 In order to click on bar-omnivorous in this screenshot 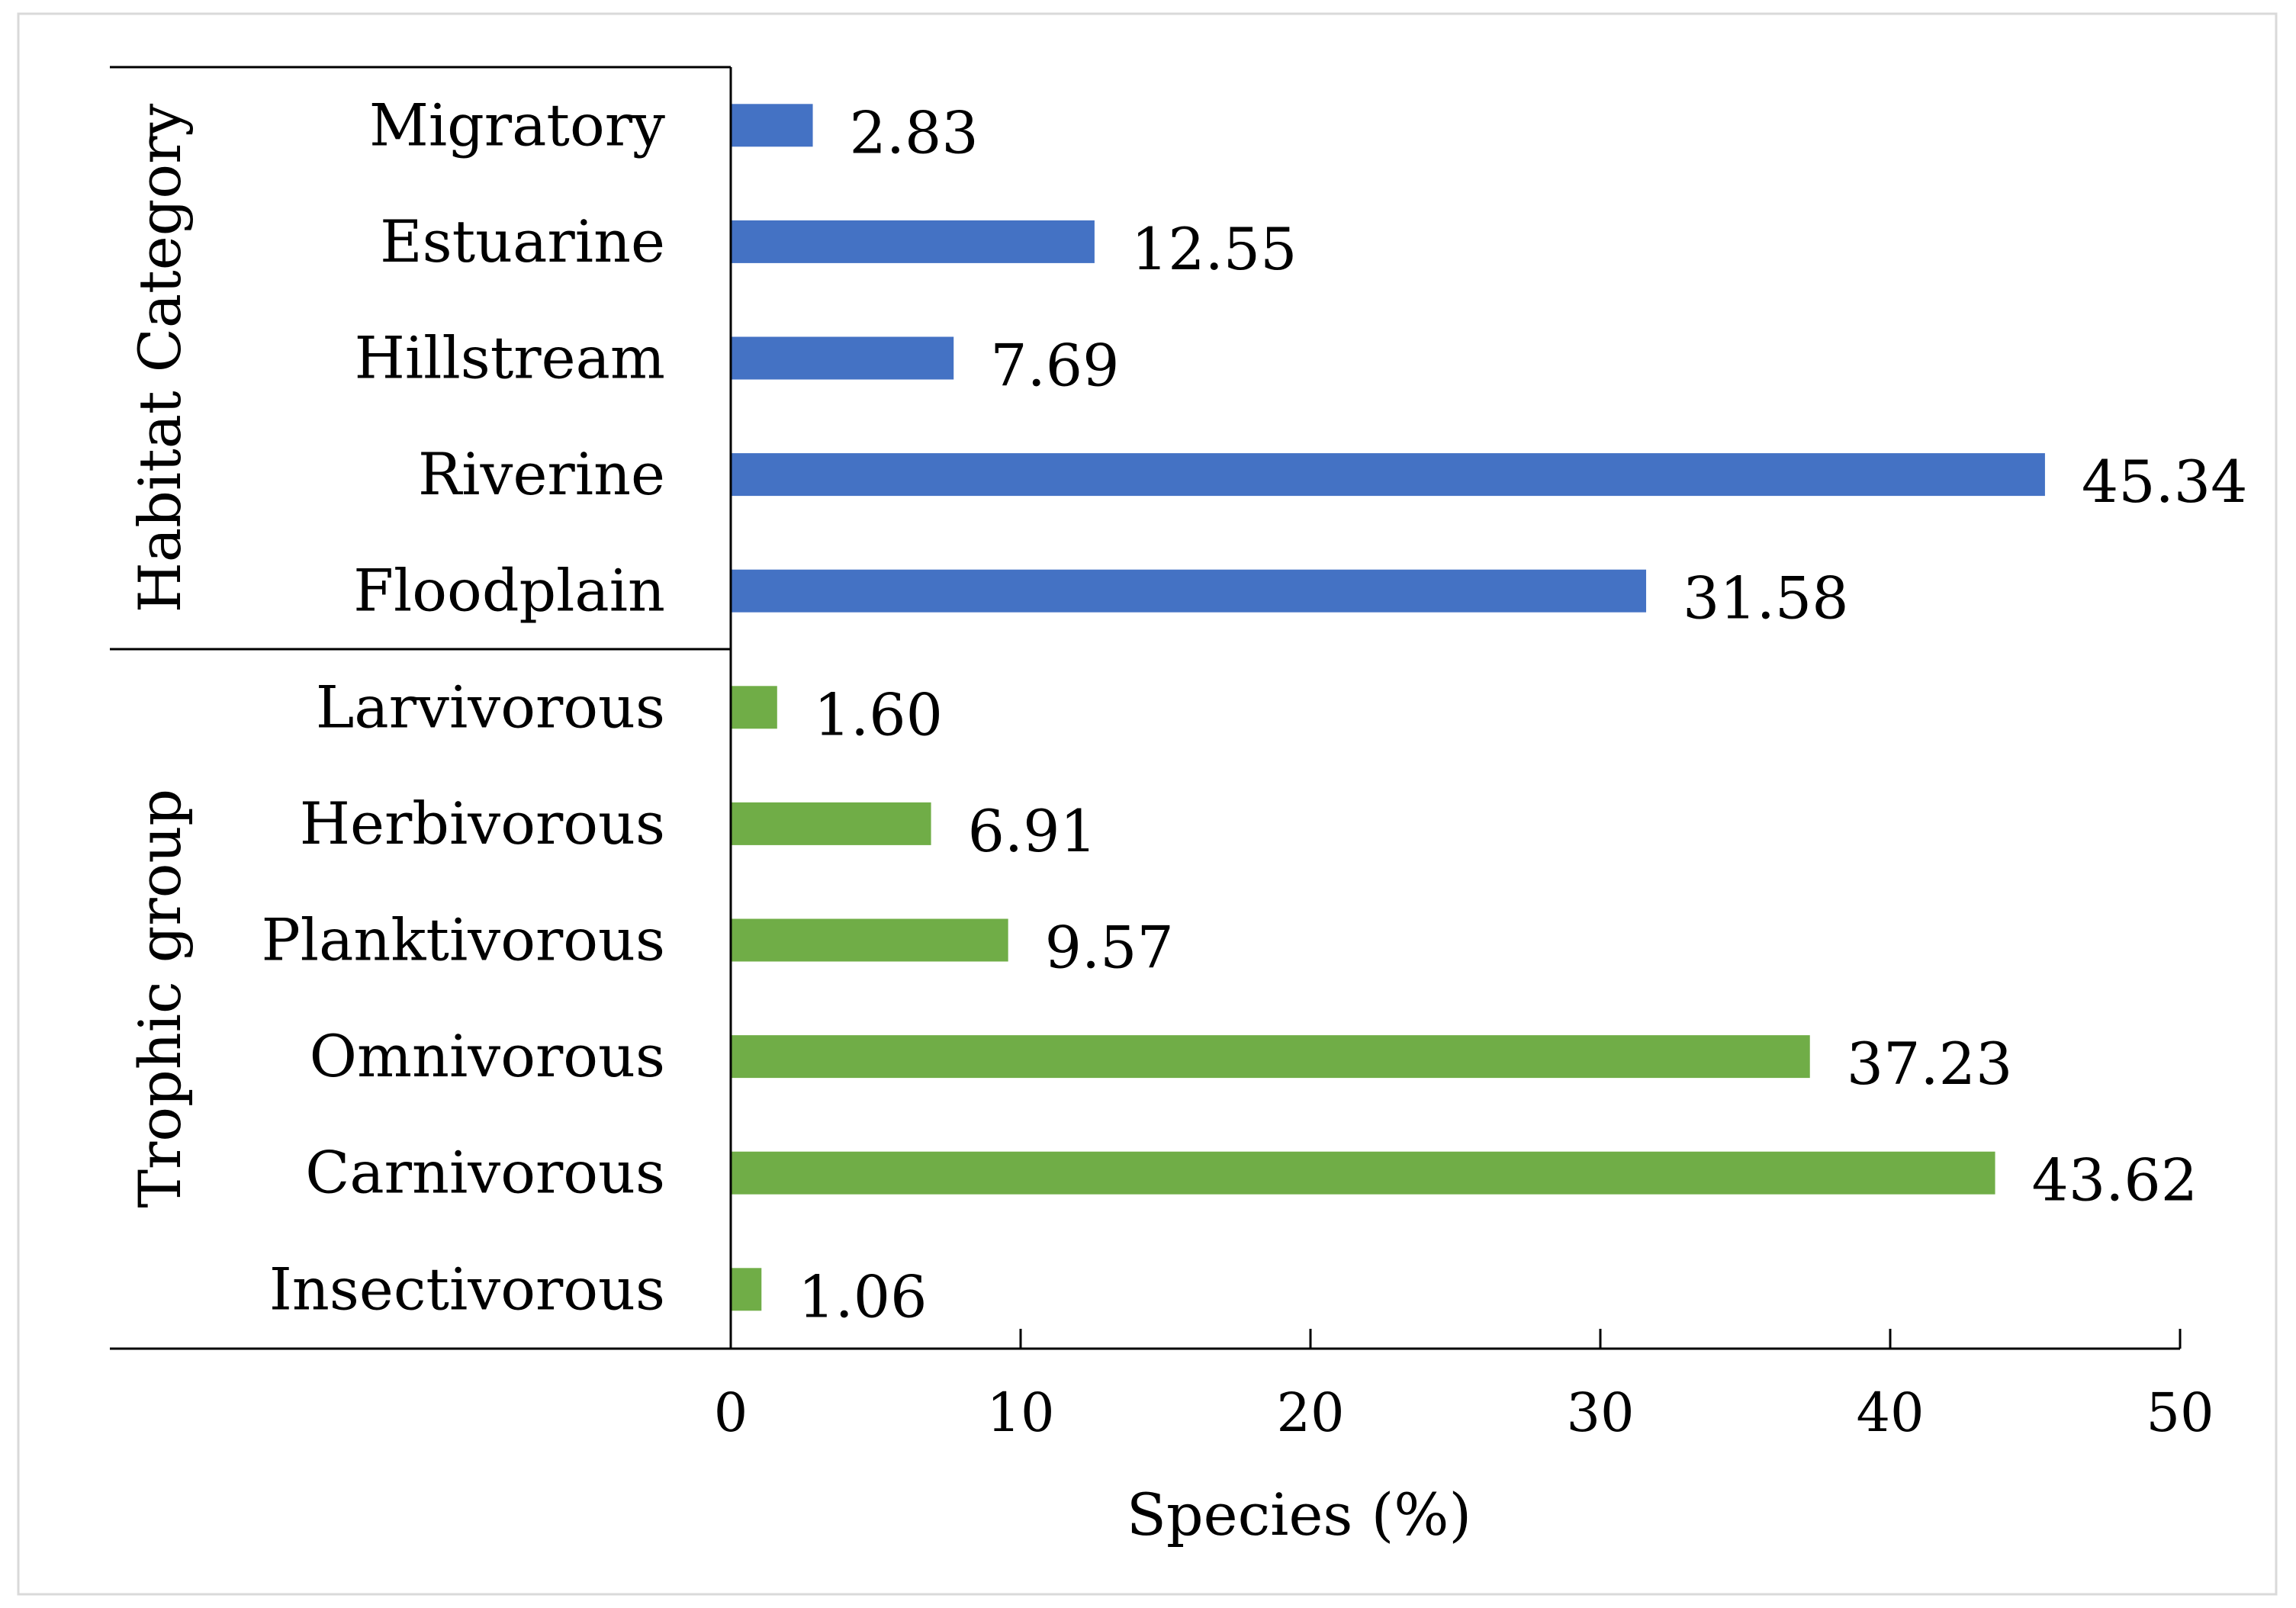, I will do `click(1270, 1057)`.